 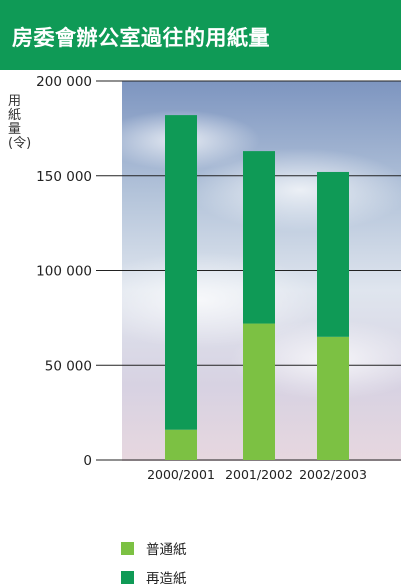 I want to click on x-axis: 2000/2001 2001/2002 2002/2003, so click(x=257, y=474).